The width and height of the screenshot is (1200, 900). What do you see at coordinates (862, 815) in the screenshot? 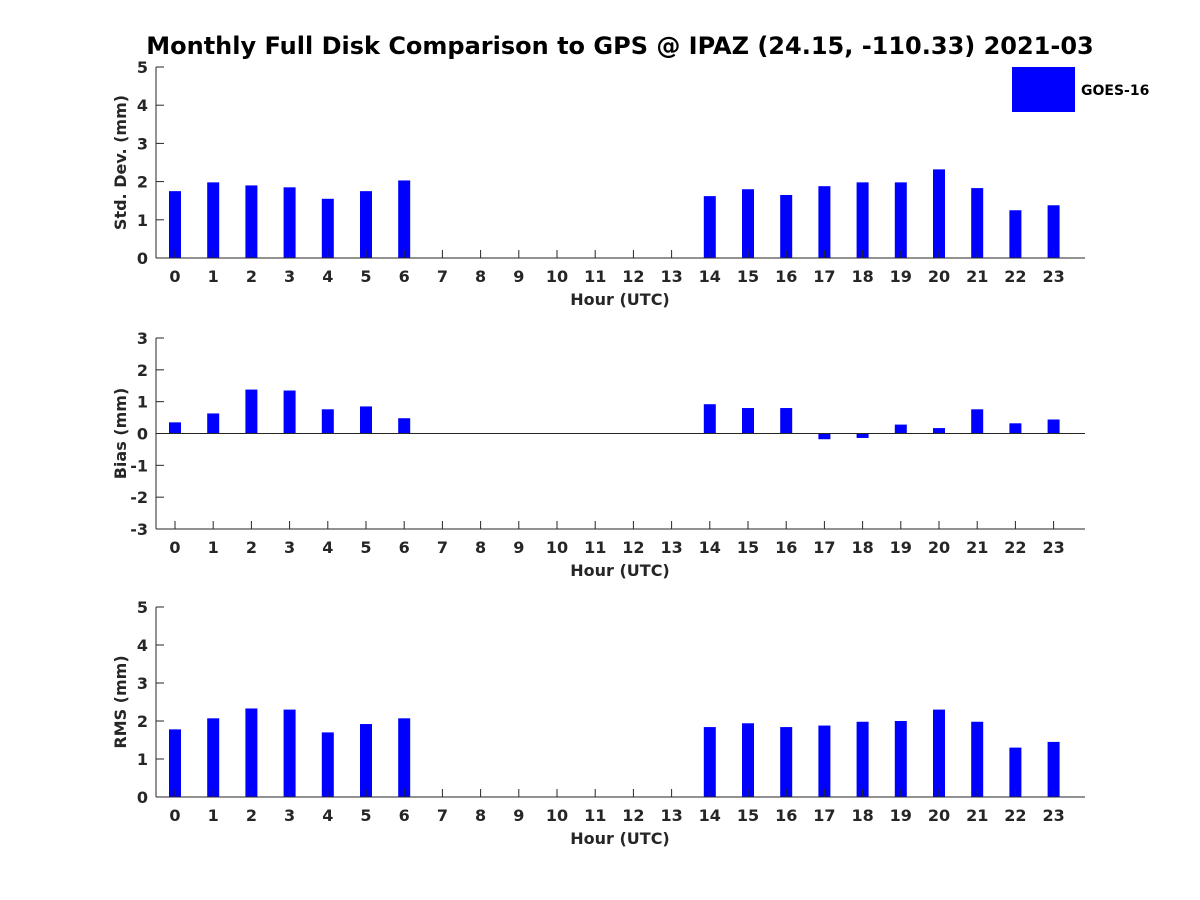
I see `x-tick-label-rms-18: 18` at bounding box center [862, 815].